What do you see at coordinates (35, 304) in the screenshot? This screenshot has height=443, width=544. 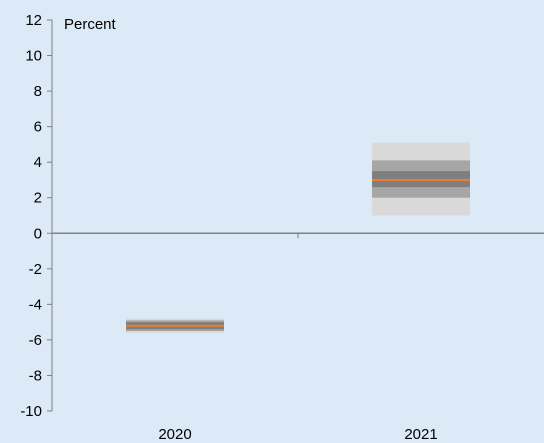 I see `y-tick-label: -4` at bounding box center [35, 304].